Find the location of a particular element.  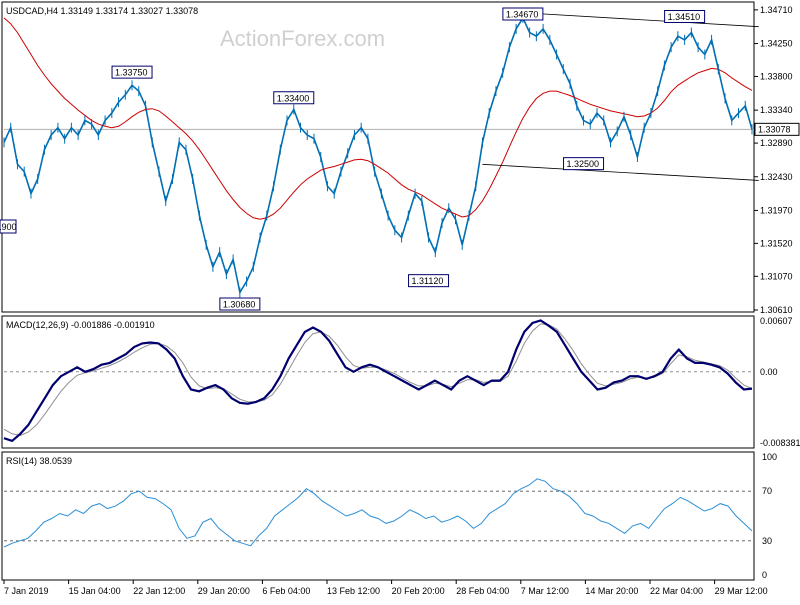

price-y-tick-label: 1.32430 is located at coordinates (776, 177).